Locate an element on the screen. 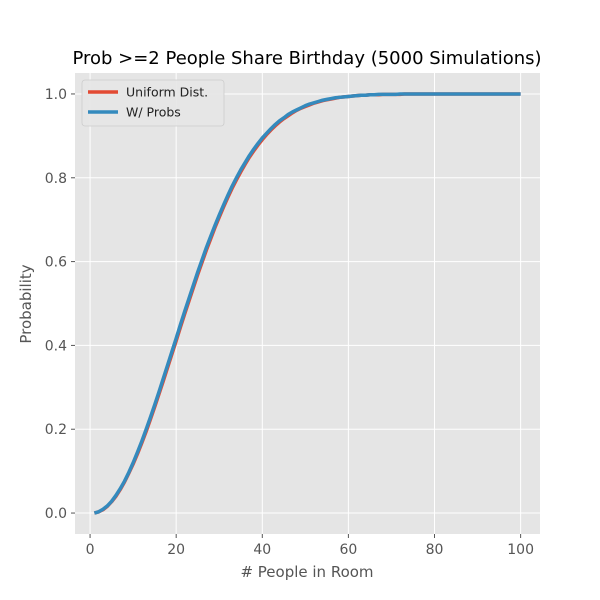  y-axis-label: Probability is located at coordinates (26, 303).